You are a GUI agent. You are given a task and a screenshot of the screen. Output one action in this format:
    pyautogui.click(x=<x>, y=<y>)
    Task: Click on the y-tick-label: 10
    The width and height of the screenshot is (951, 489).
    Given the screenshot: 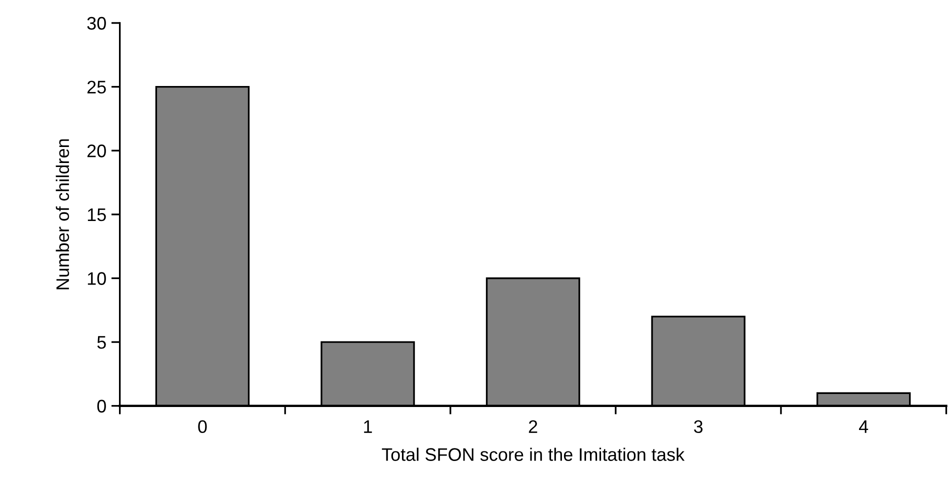 What is the action you would take?
    pyautogui.click(x=97, y=278)
    